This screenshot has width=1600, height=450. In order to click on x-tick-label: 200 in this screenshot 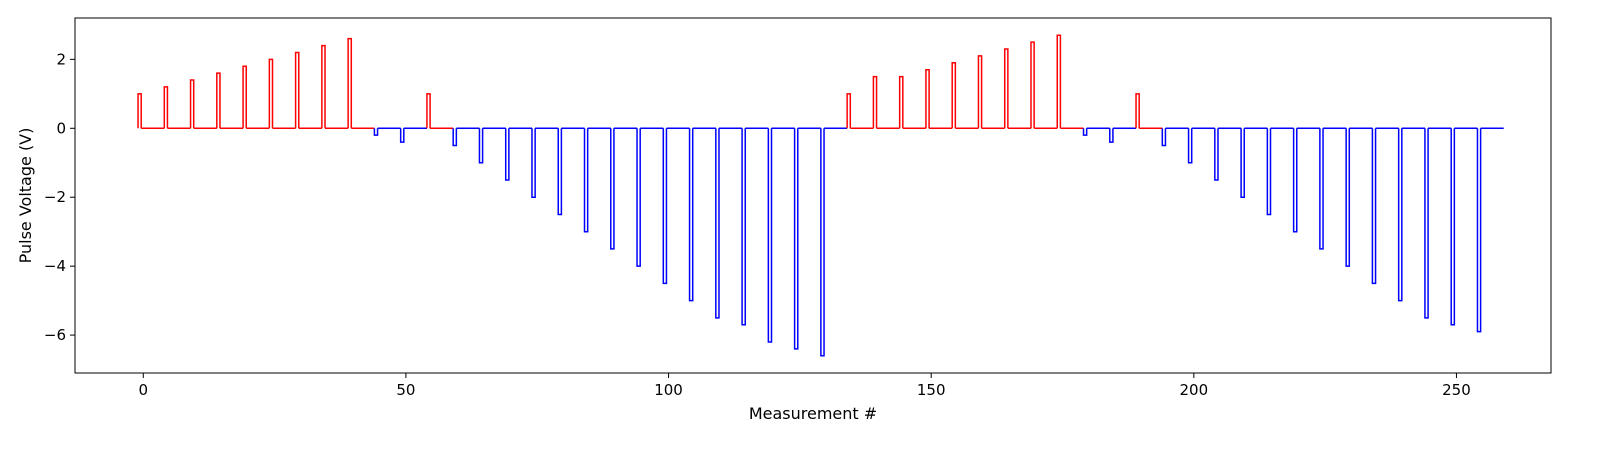, I will do `click(1193, 390)`.